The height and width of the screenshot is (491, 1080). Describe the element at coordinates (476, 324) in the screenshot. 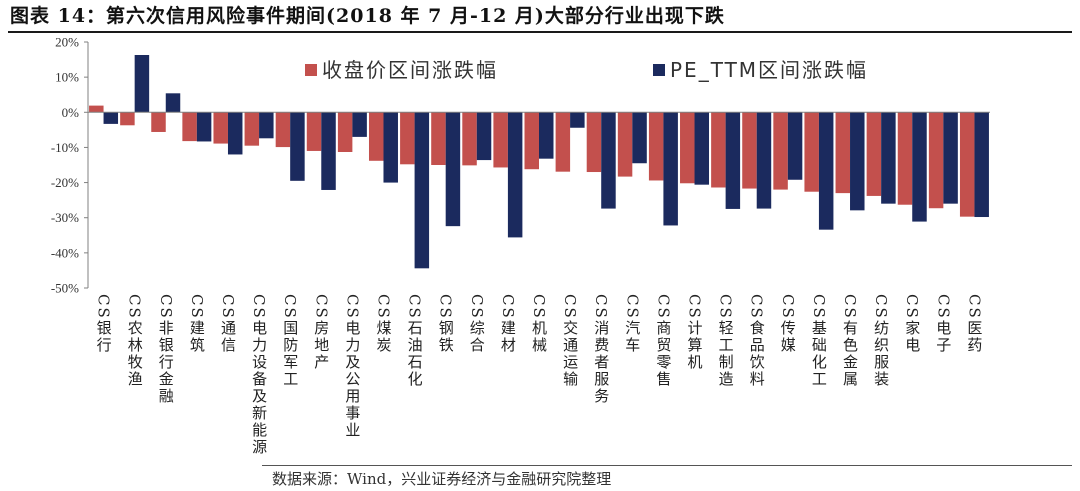

I see `category-label-13: CS综合` at that location.